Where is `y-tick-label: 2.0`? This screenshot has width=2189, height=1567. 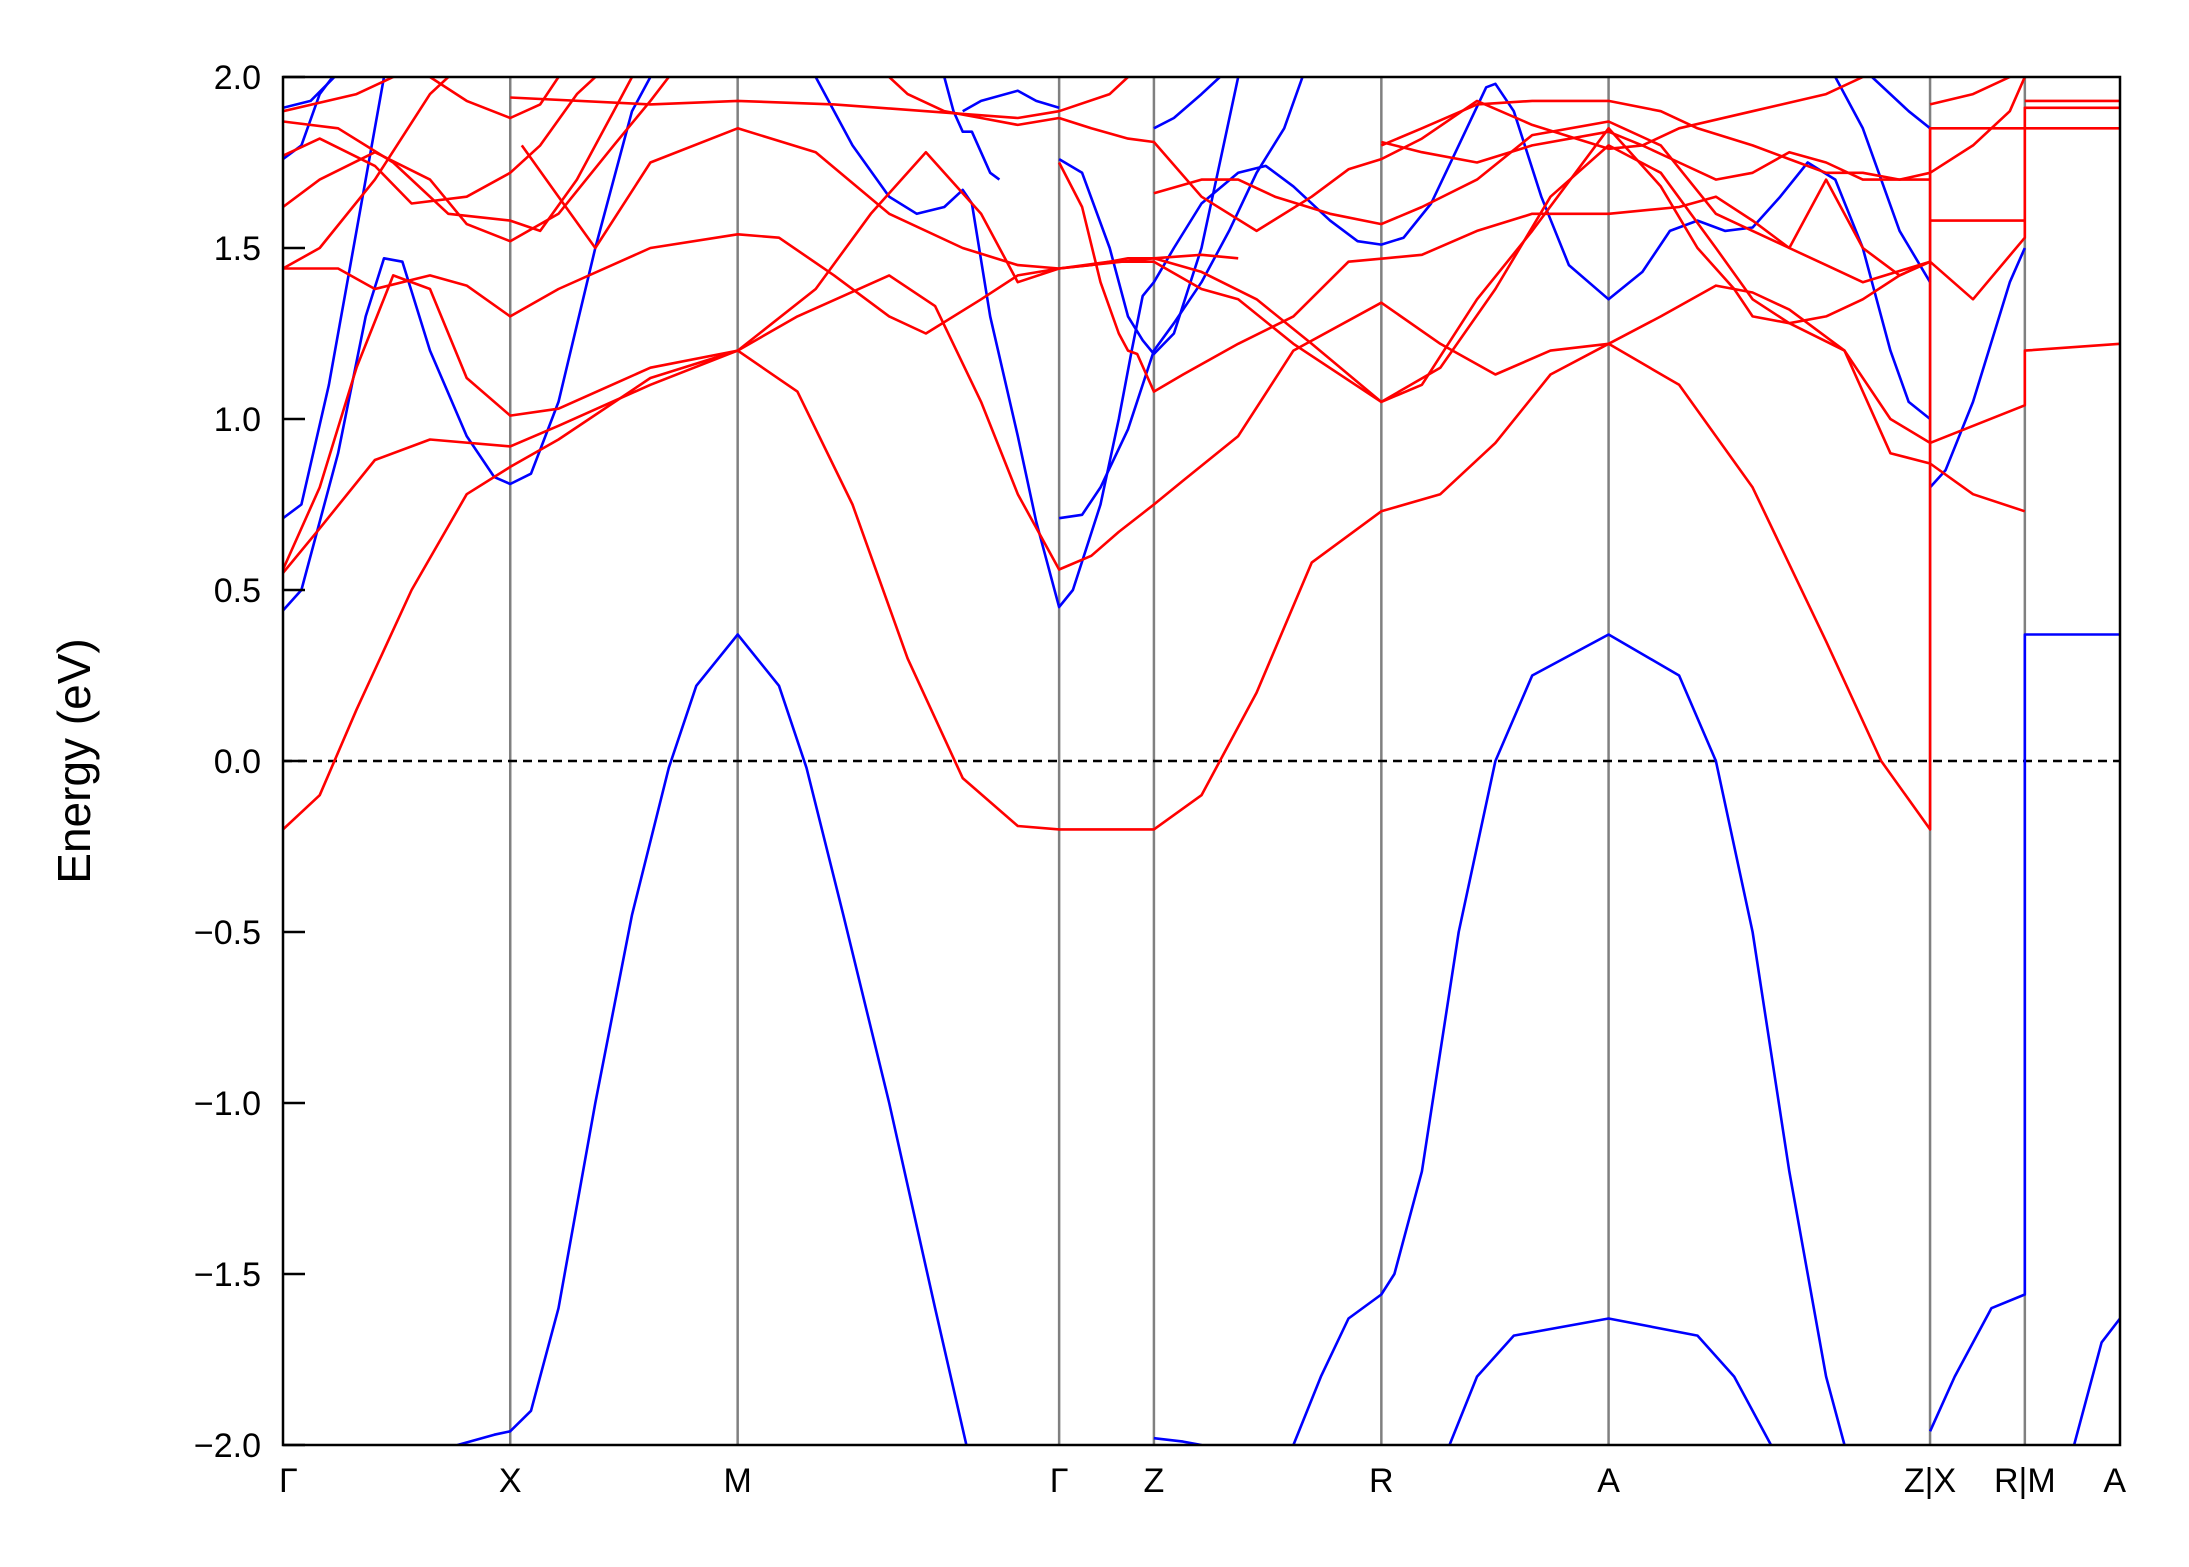
y-tick-label: 2.0 is located at coordinates (237, 78).